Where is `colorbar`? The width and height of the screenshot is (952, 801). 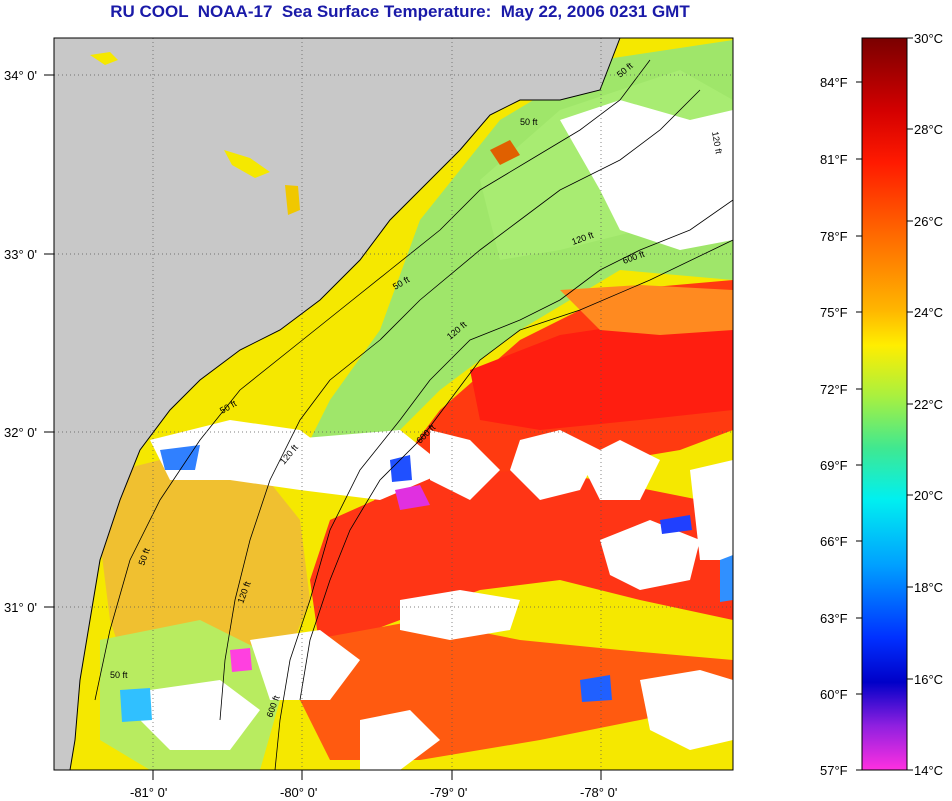
colorbar is located at coordinates (884, 404).